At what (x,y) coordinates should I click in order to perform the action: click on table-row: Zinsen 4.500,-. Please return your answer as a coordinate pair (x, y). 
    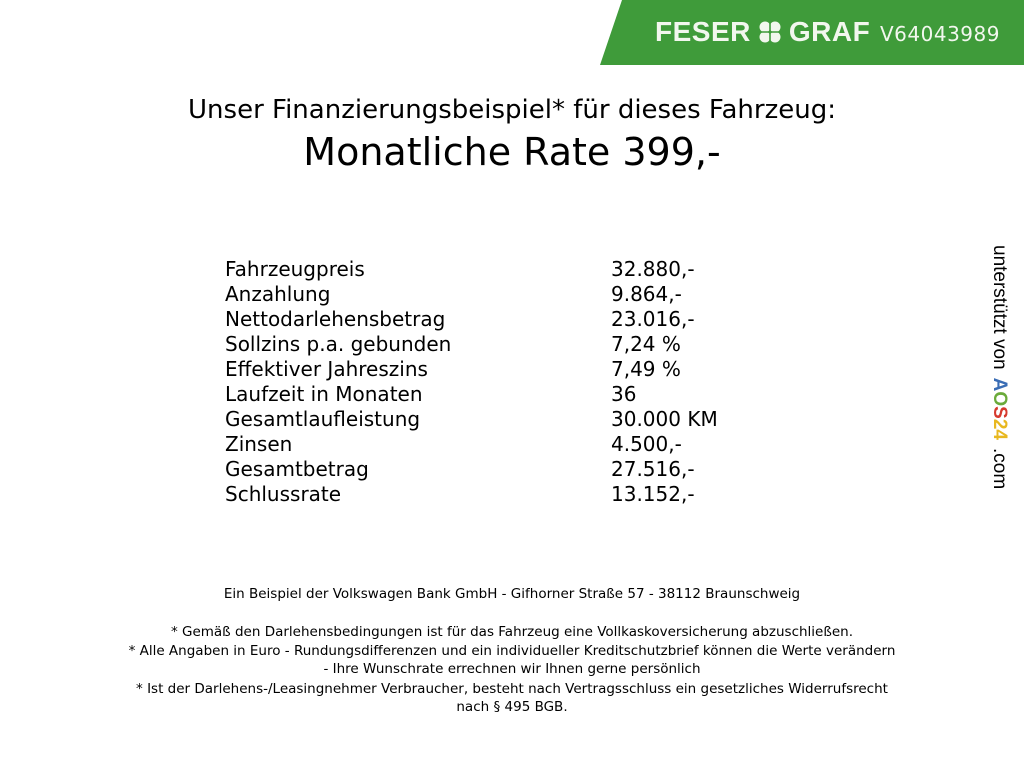
    Looking at the image, I should click on (471, 444).